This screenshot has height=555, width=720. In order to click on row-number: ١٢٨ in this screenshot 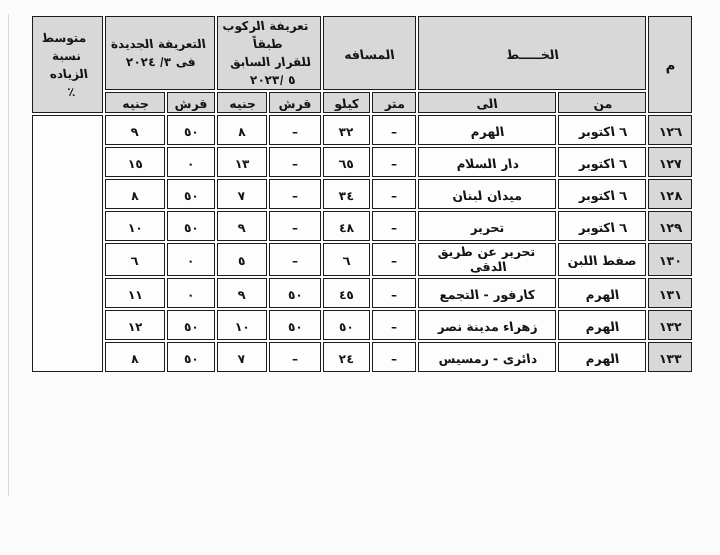, I will do `click(670, 194)`.